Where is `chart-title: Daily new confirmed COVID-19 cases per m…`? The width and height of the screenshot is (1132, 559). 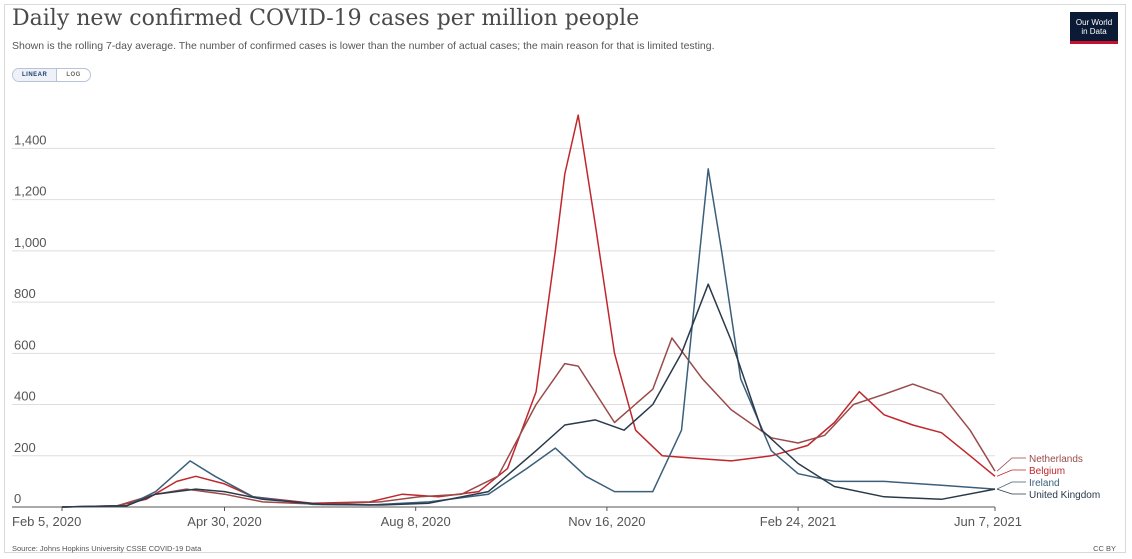 chart-title: Daily new confirmed COVID-19 cases per m… is located at coordinates (326, 18).